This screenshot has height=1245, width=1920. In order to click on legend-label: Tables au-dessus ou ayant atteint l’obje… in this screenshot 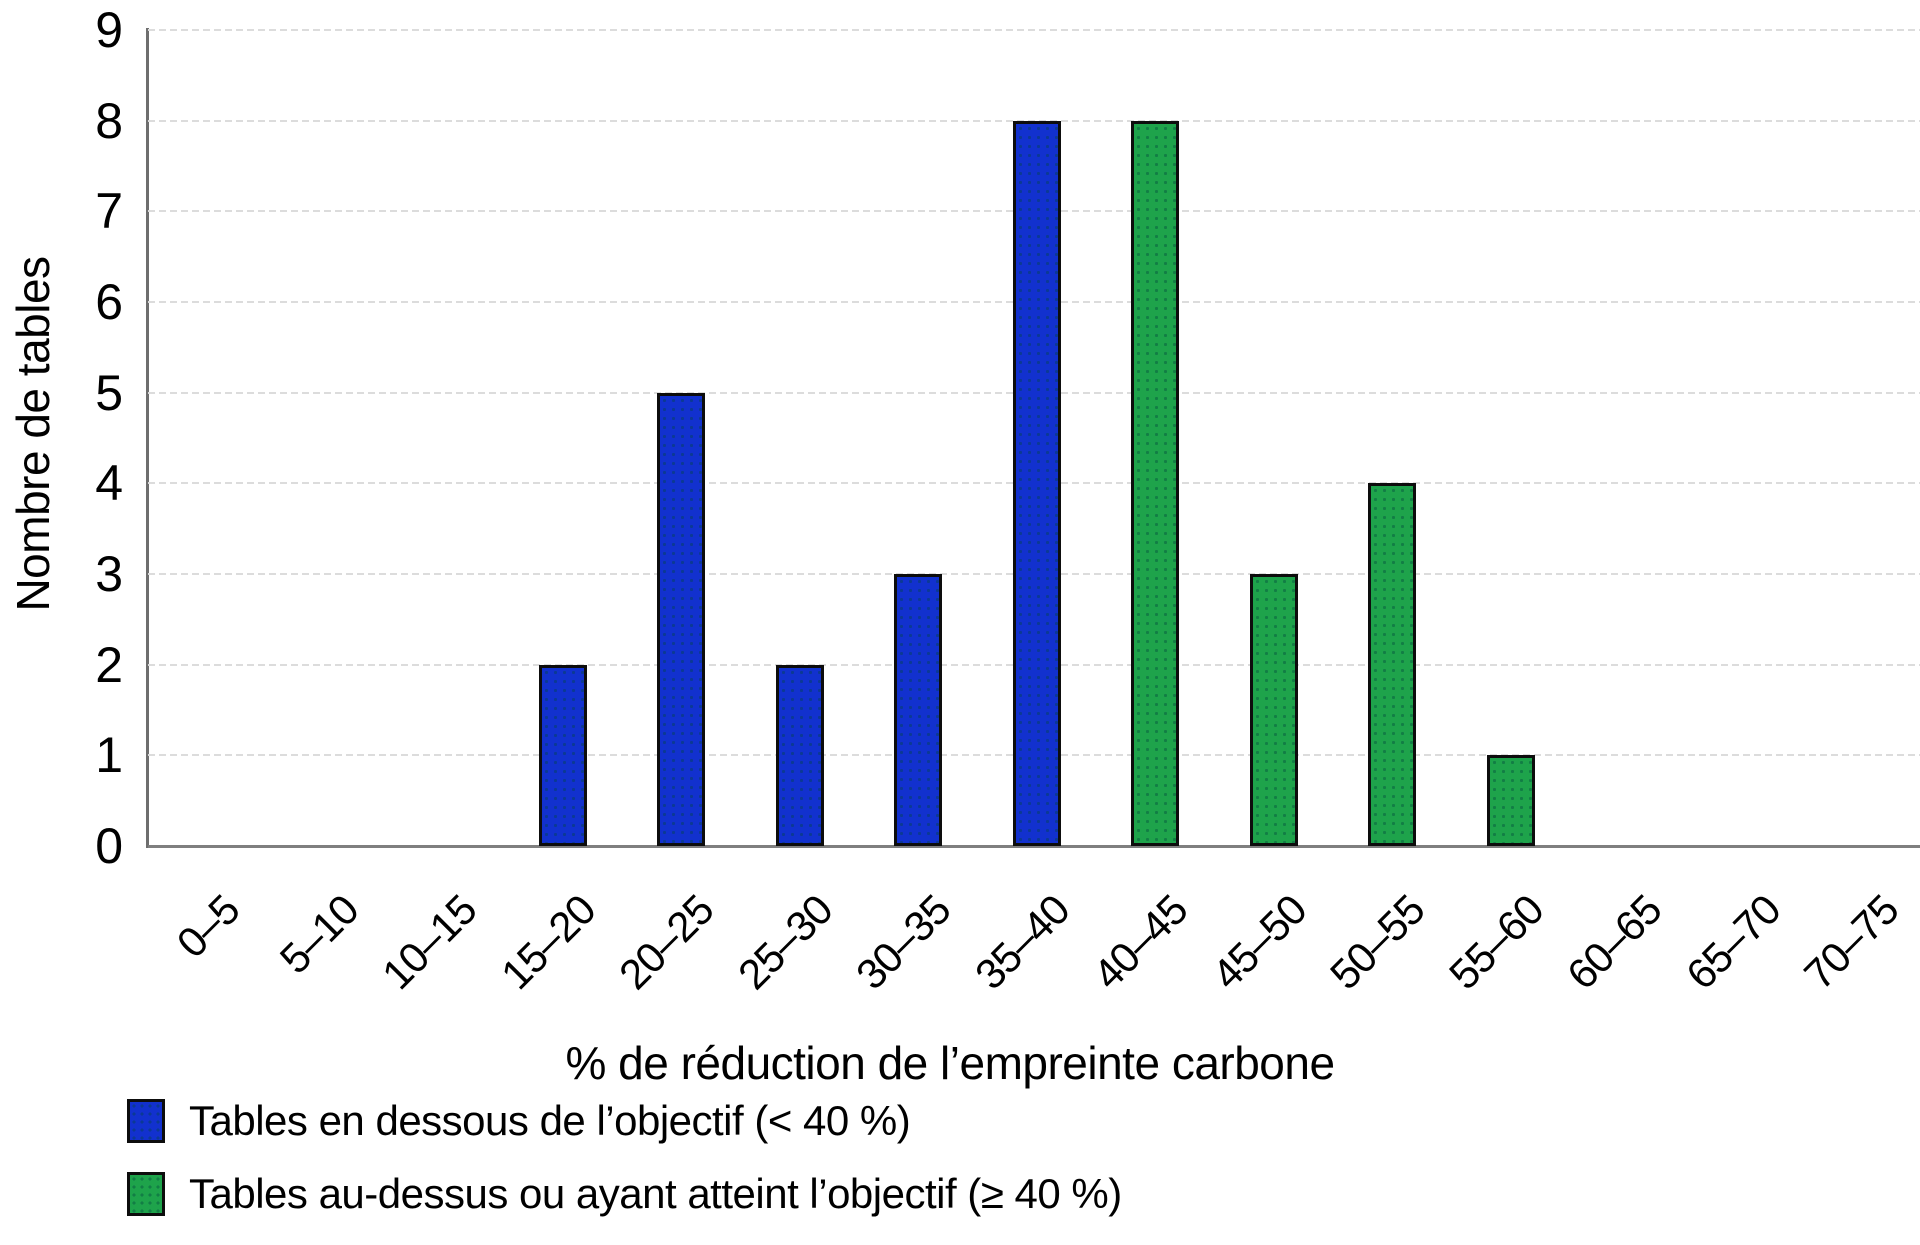, I will do `click(655, 1193)`.